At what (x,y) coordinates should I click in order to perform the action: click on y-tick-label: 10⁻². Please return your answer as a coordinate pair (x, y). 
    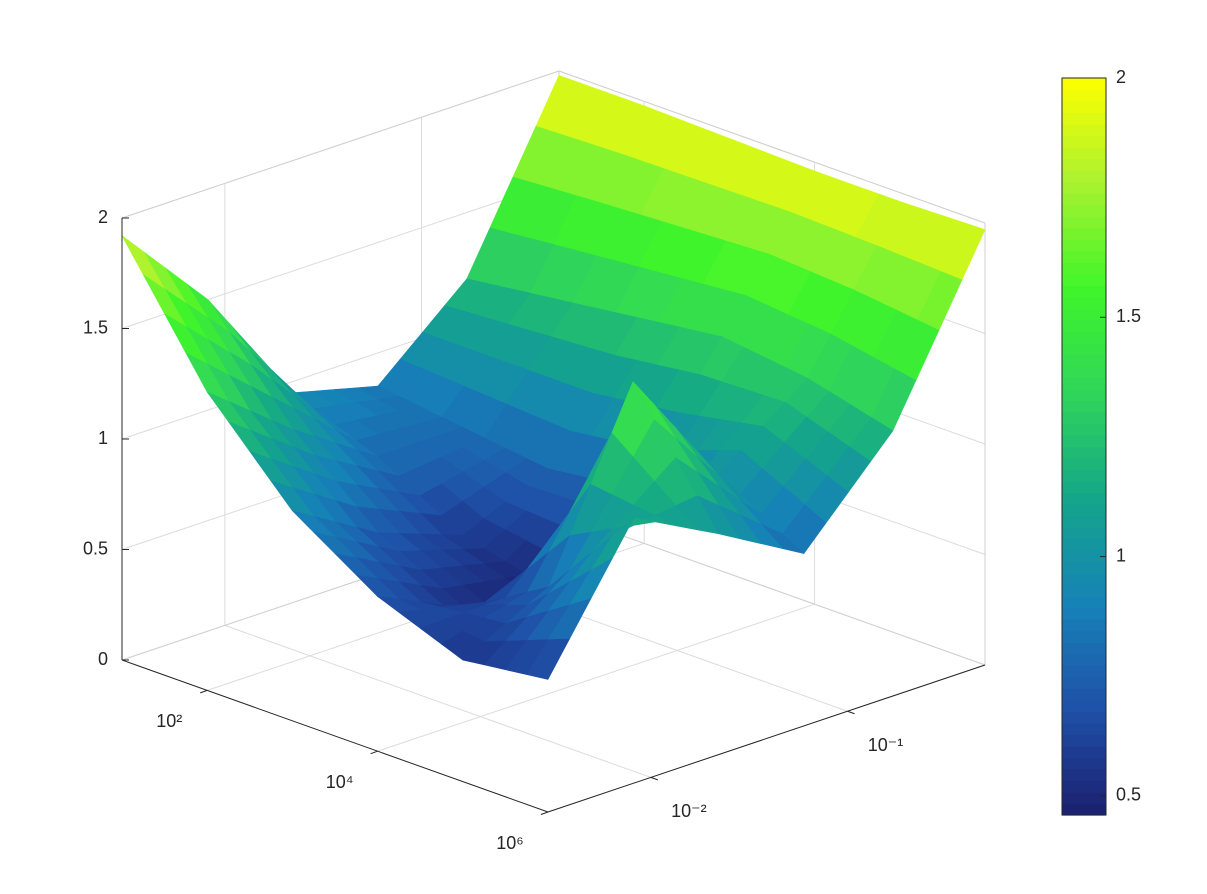
    Looking at the image, I should click on (689, 811).